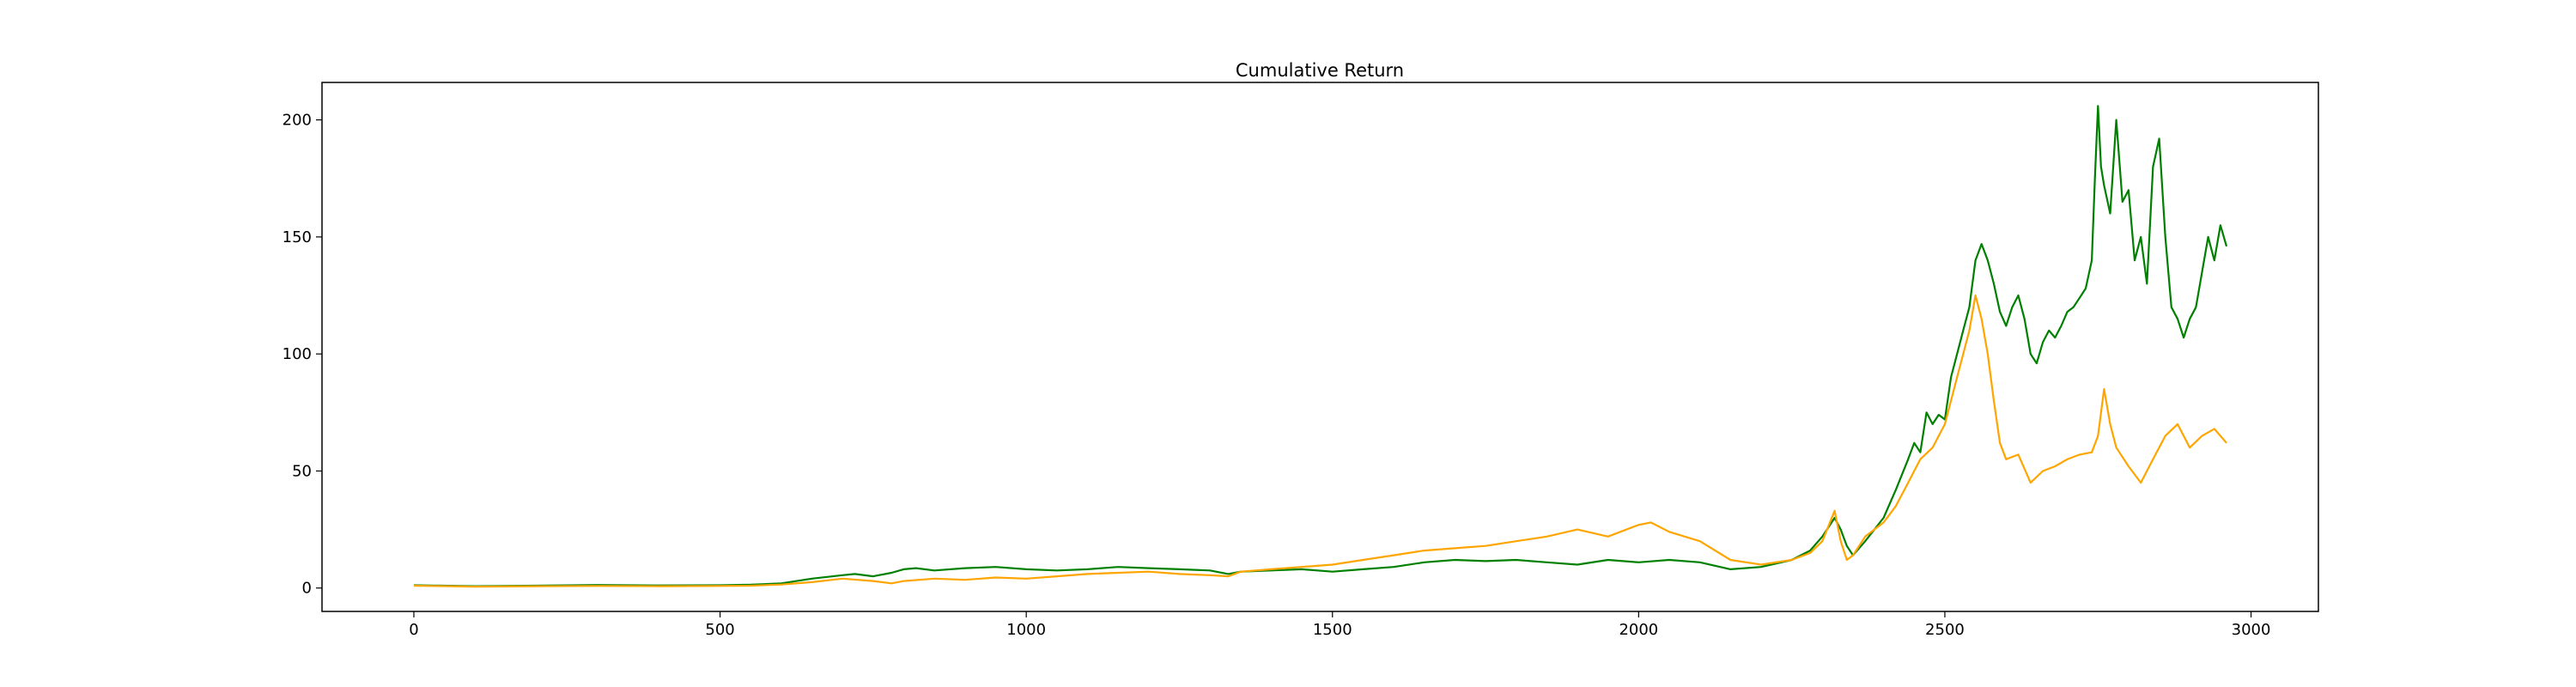 This screenshot has width=2576, height=687. What do you see at coordinates (297, 237) in the screenshot?
I see `y-tick-label: 150` at bounding box center [297, 237].